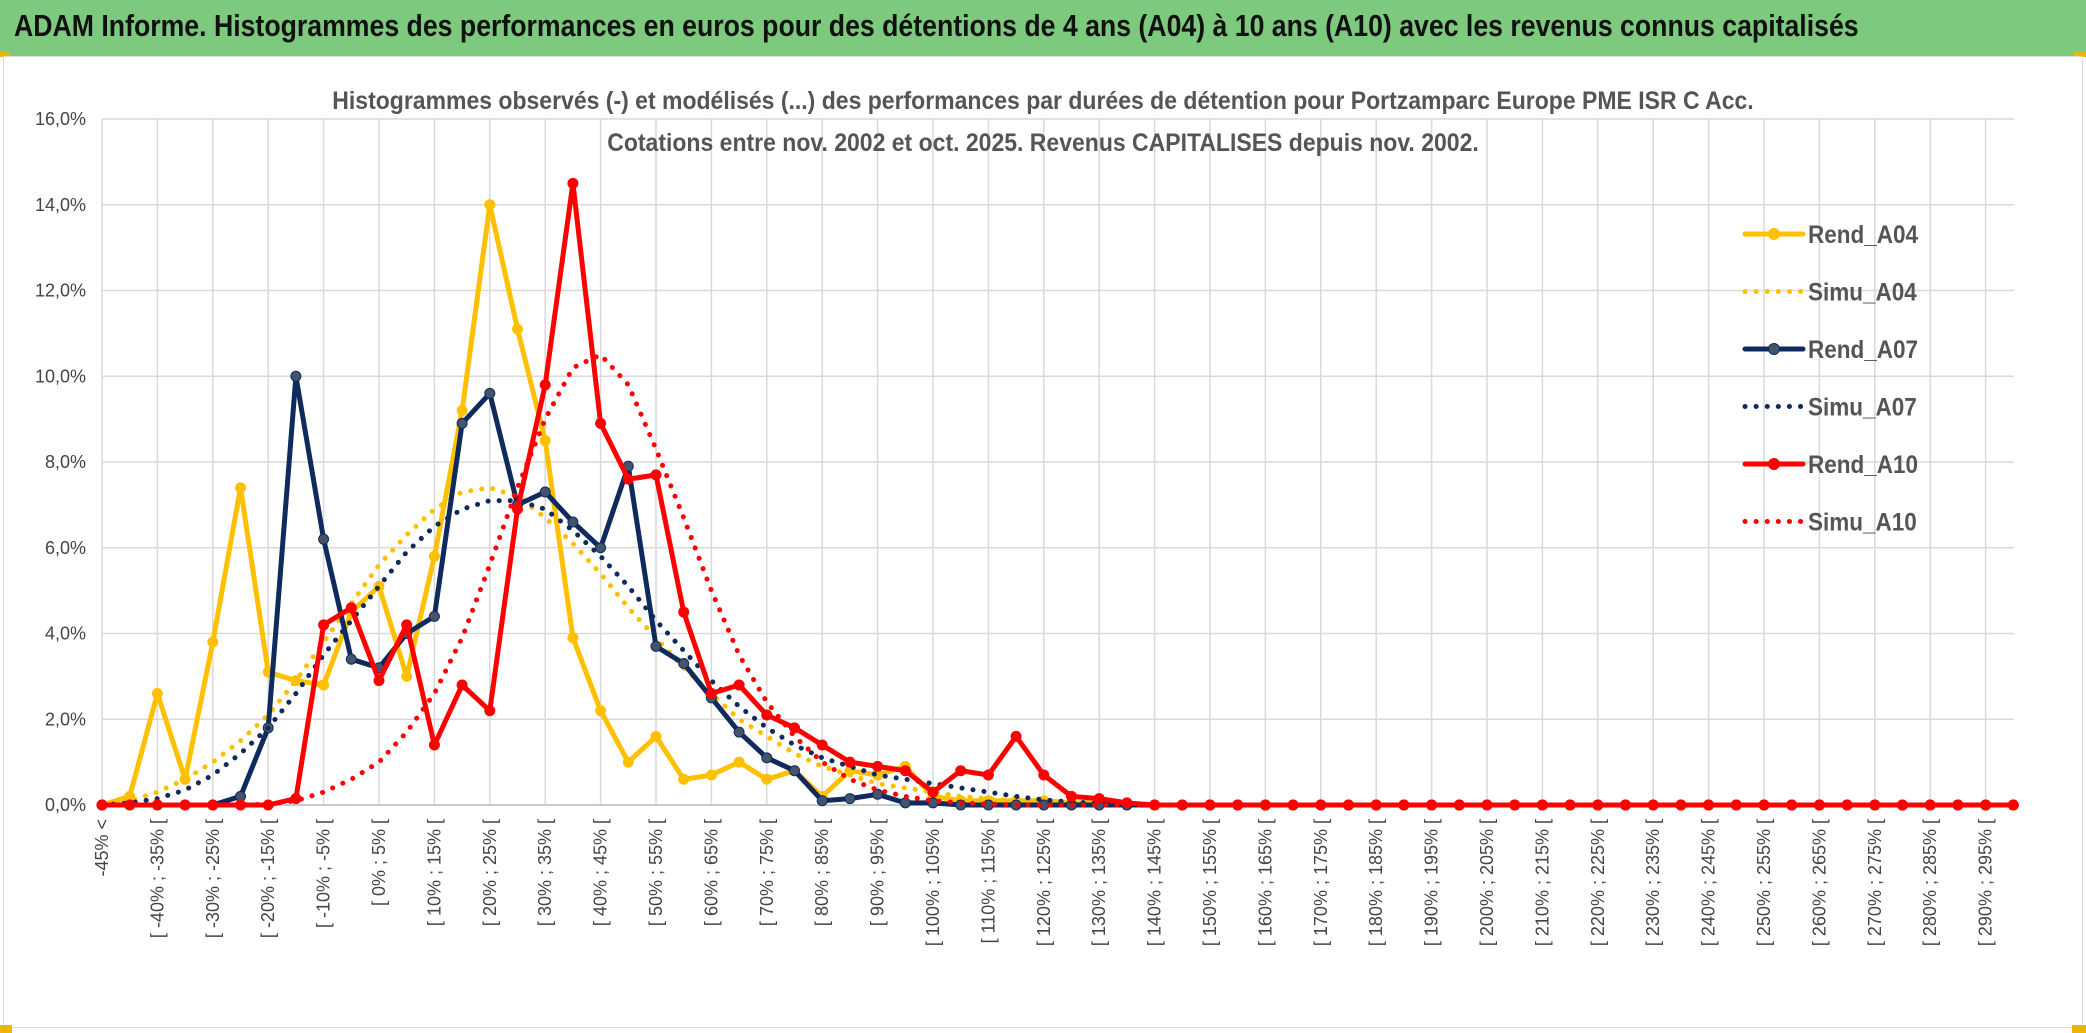 This screenshot has width=2086, height=1033. I want to click on x-tick-label: [ 220% ; 225% [, so click(1598, 882).